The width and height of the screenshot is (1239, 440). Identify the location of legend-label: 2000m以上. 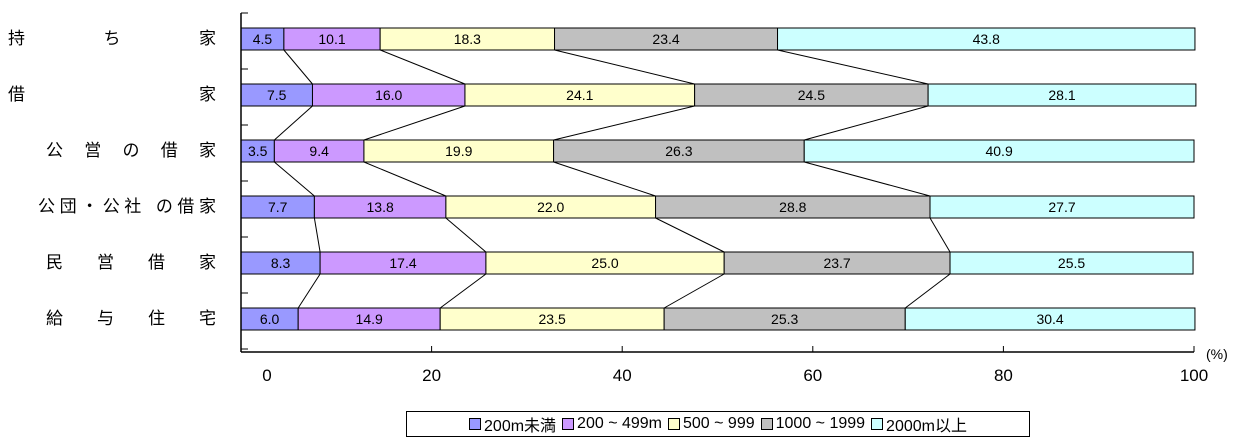
(926, 426).